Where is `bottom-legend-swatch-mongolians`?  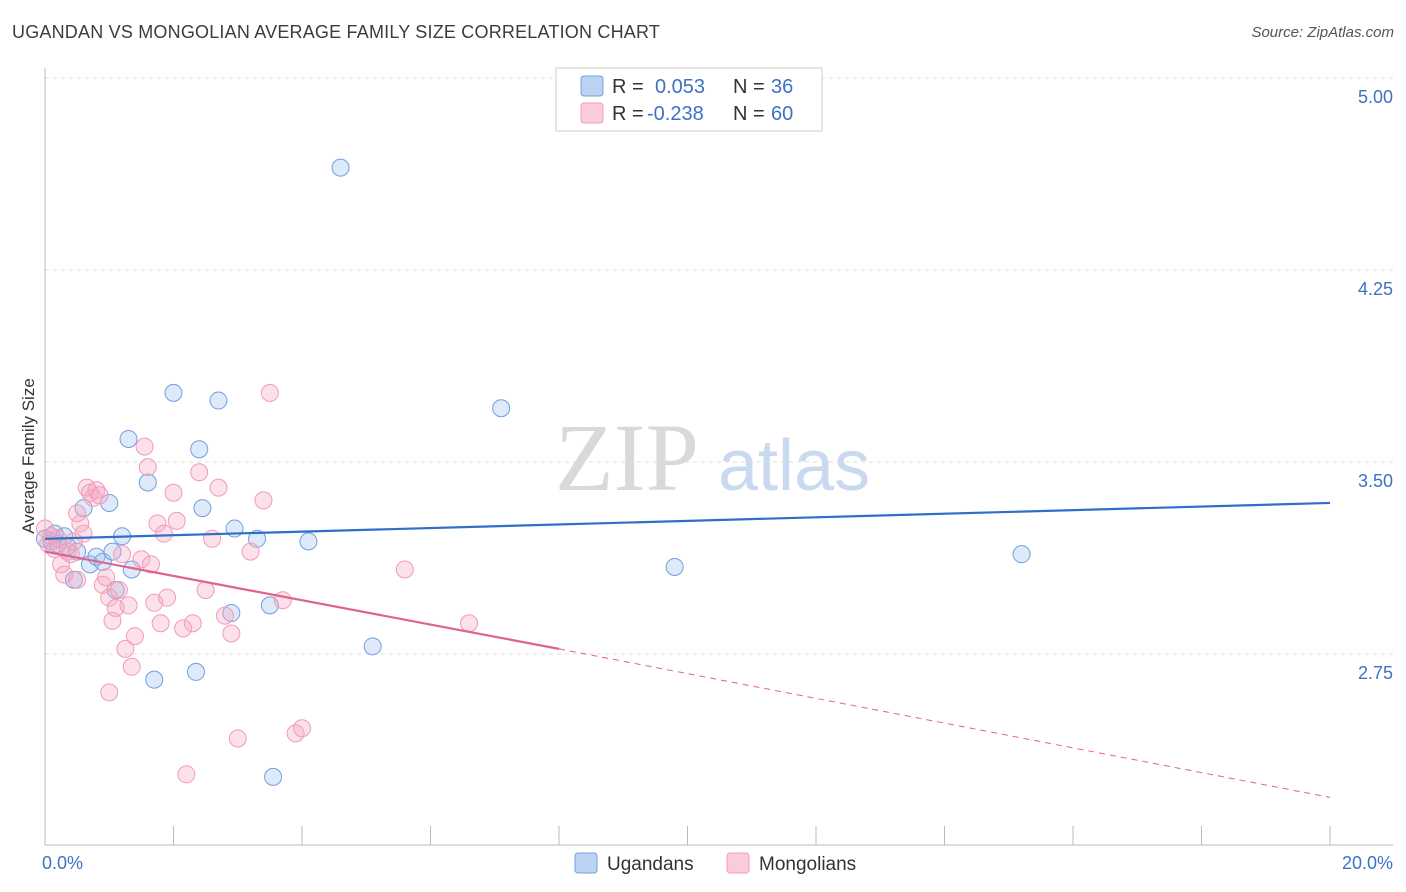
bottom-legend-swatch-mongolians is located at coordinates (738, 863).